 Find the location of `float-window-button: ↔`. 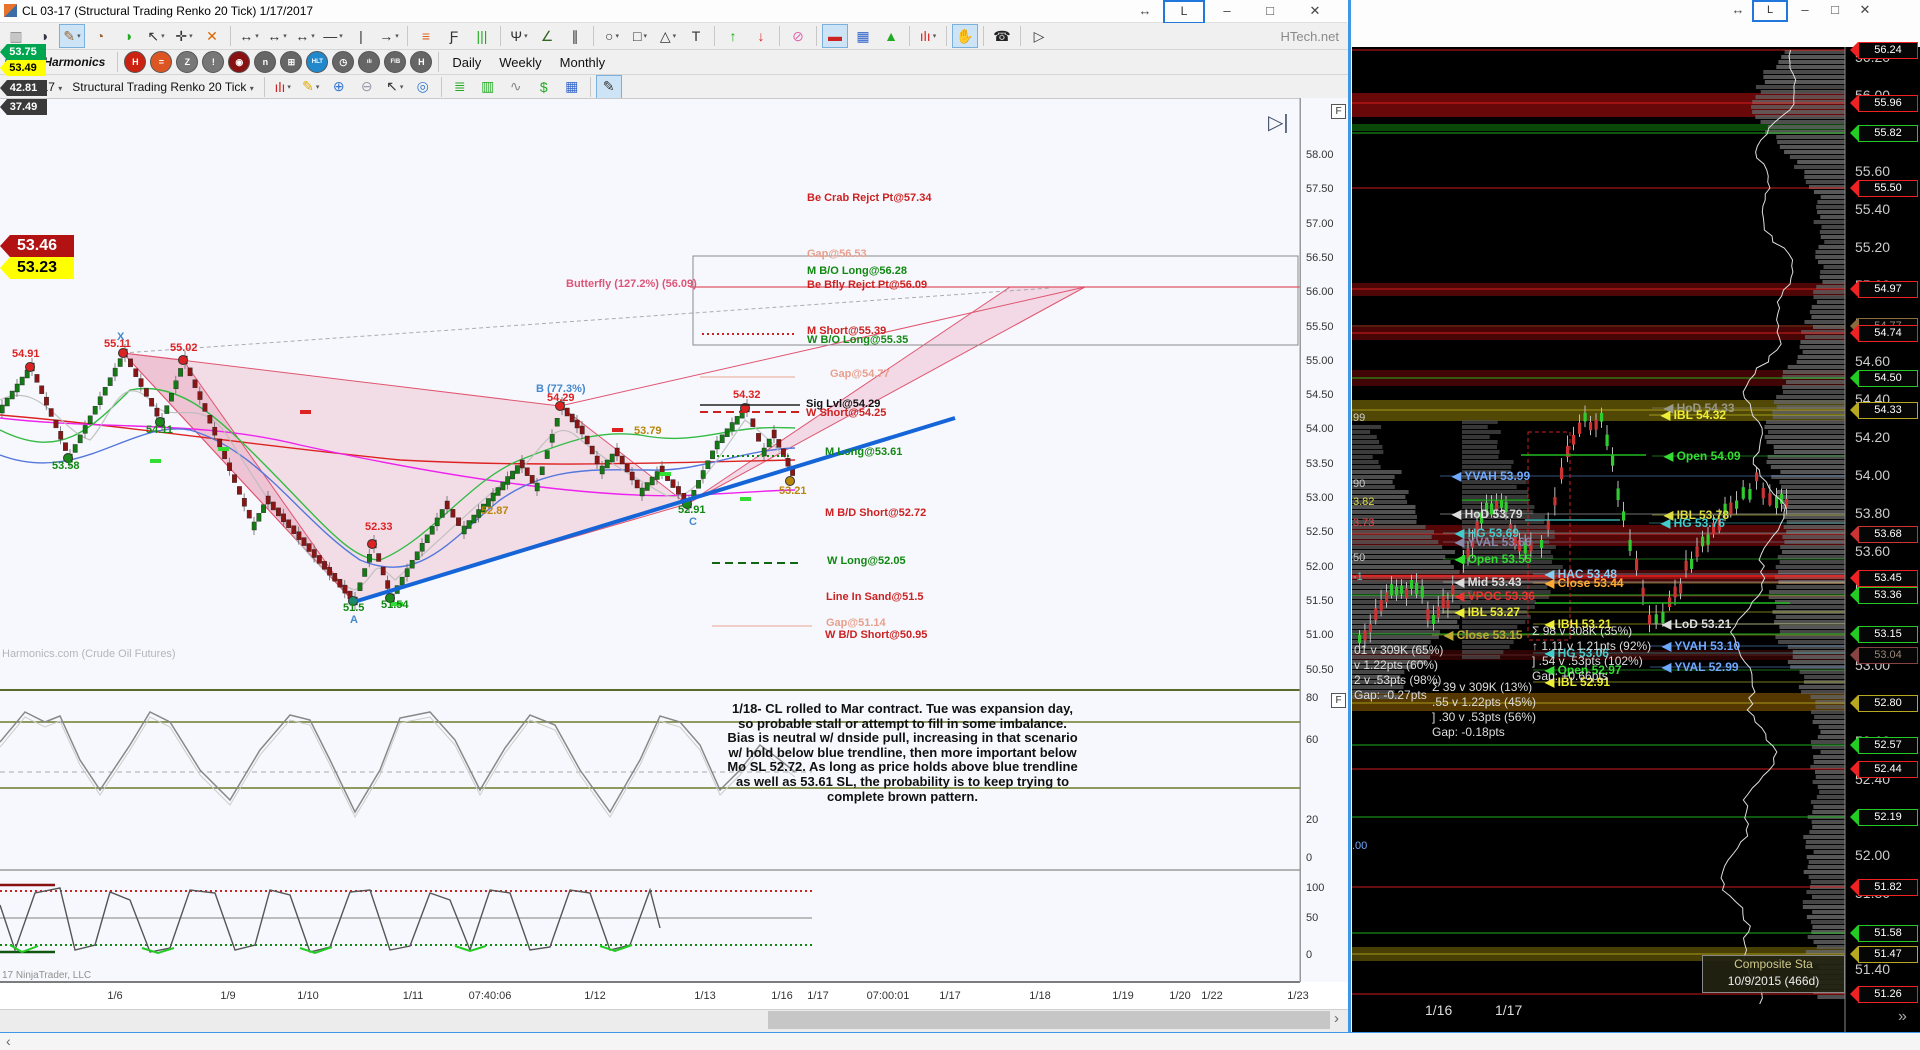

float-window-button: ↔ is located at coordinates (1145, 10).